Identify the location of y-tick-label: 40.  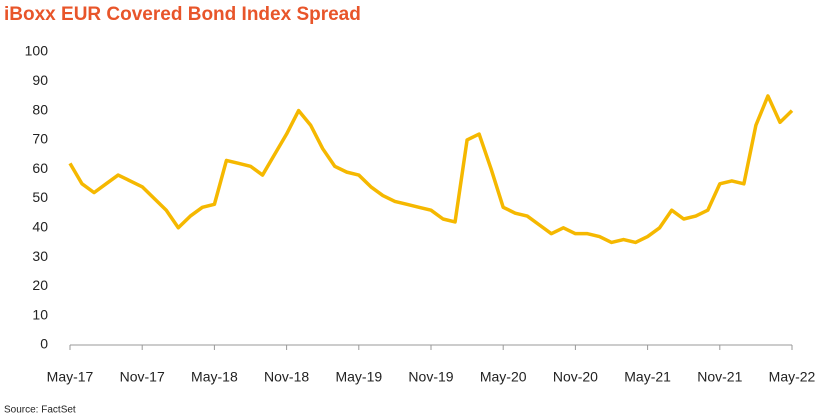
(40, 227).